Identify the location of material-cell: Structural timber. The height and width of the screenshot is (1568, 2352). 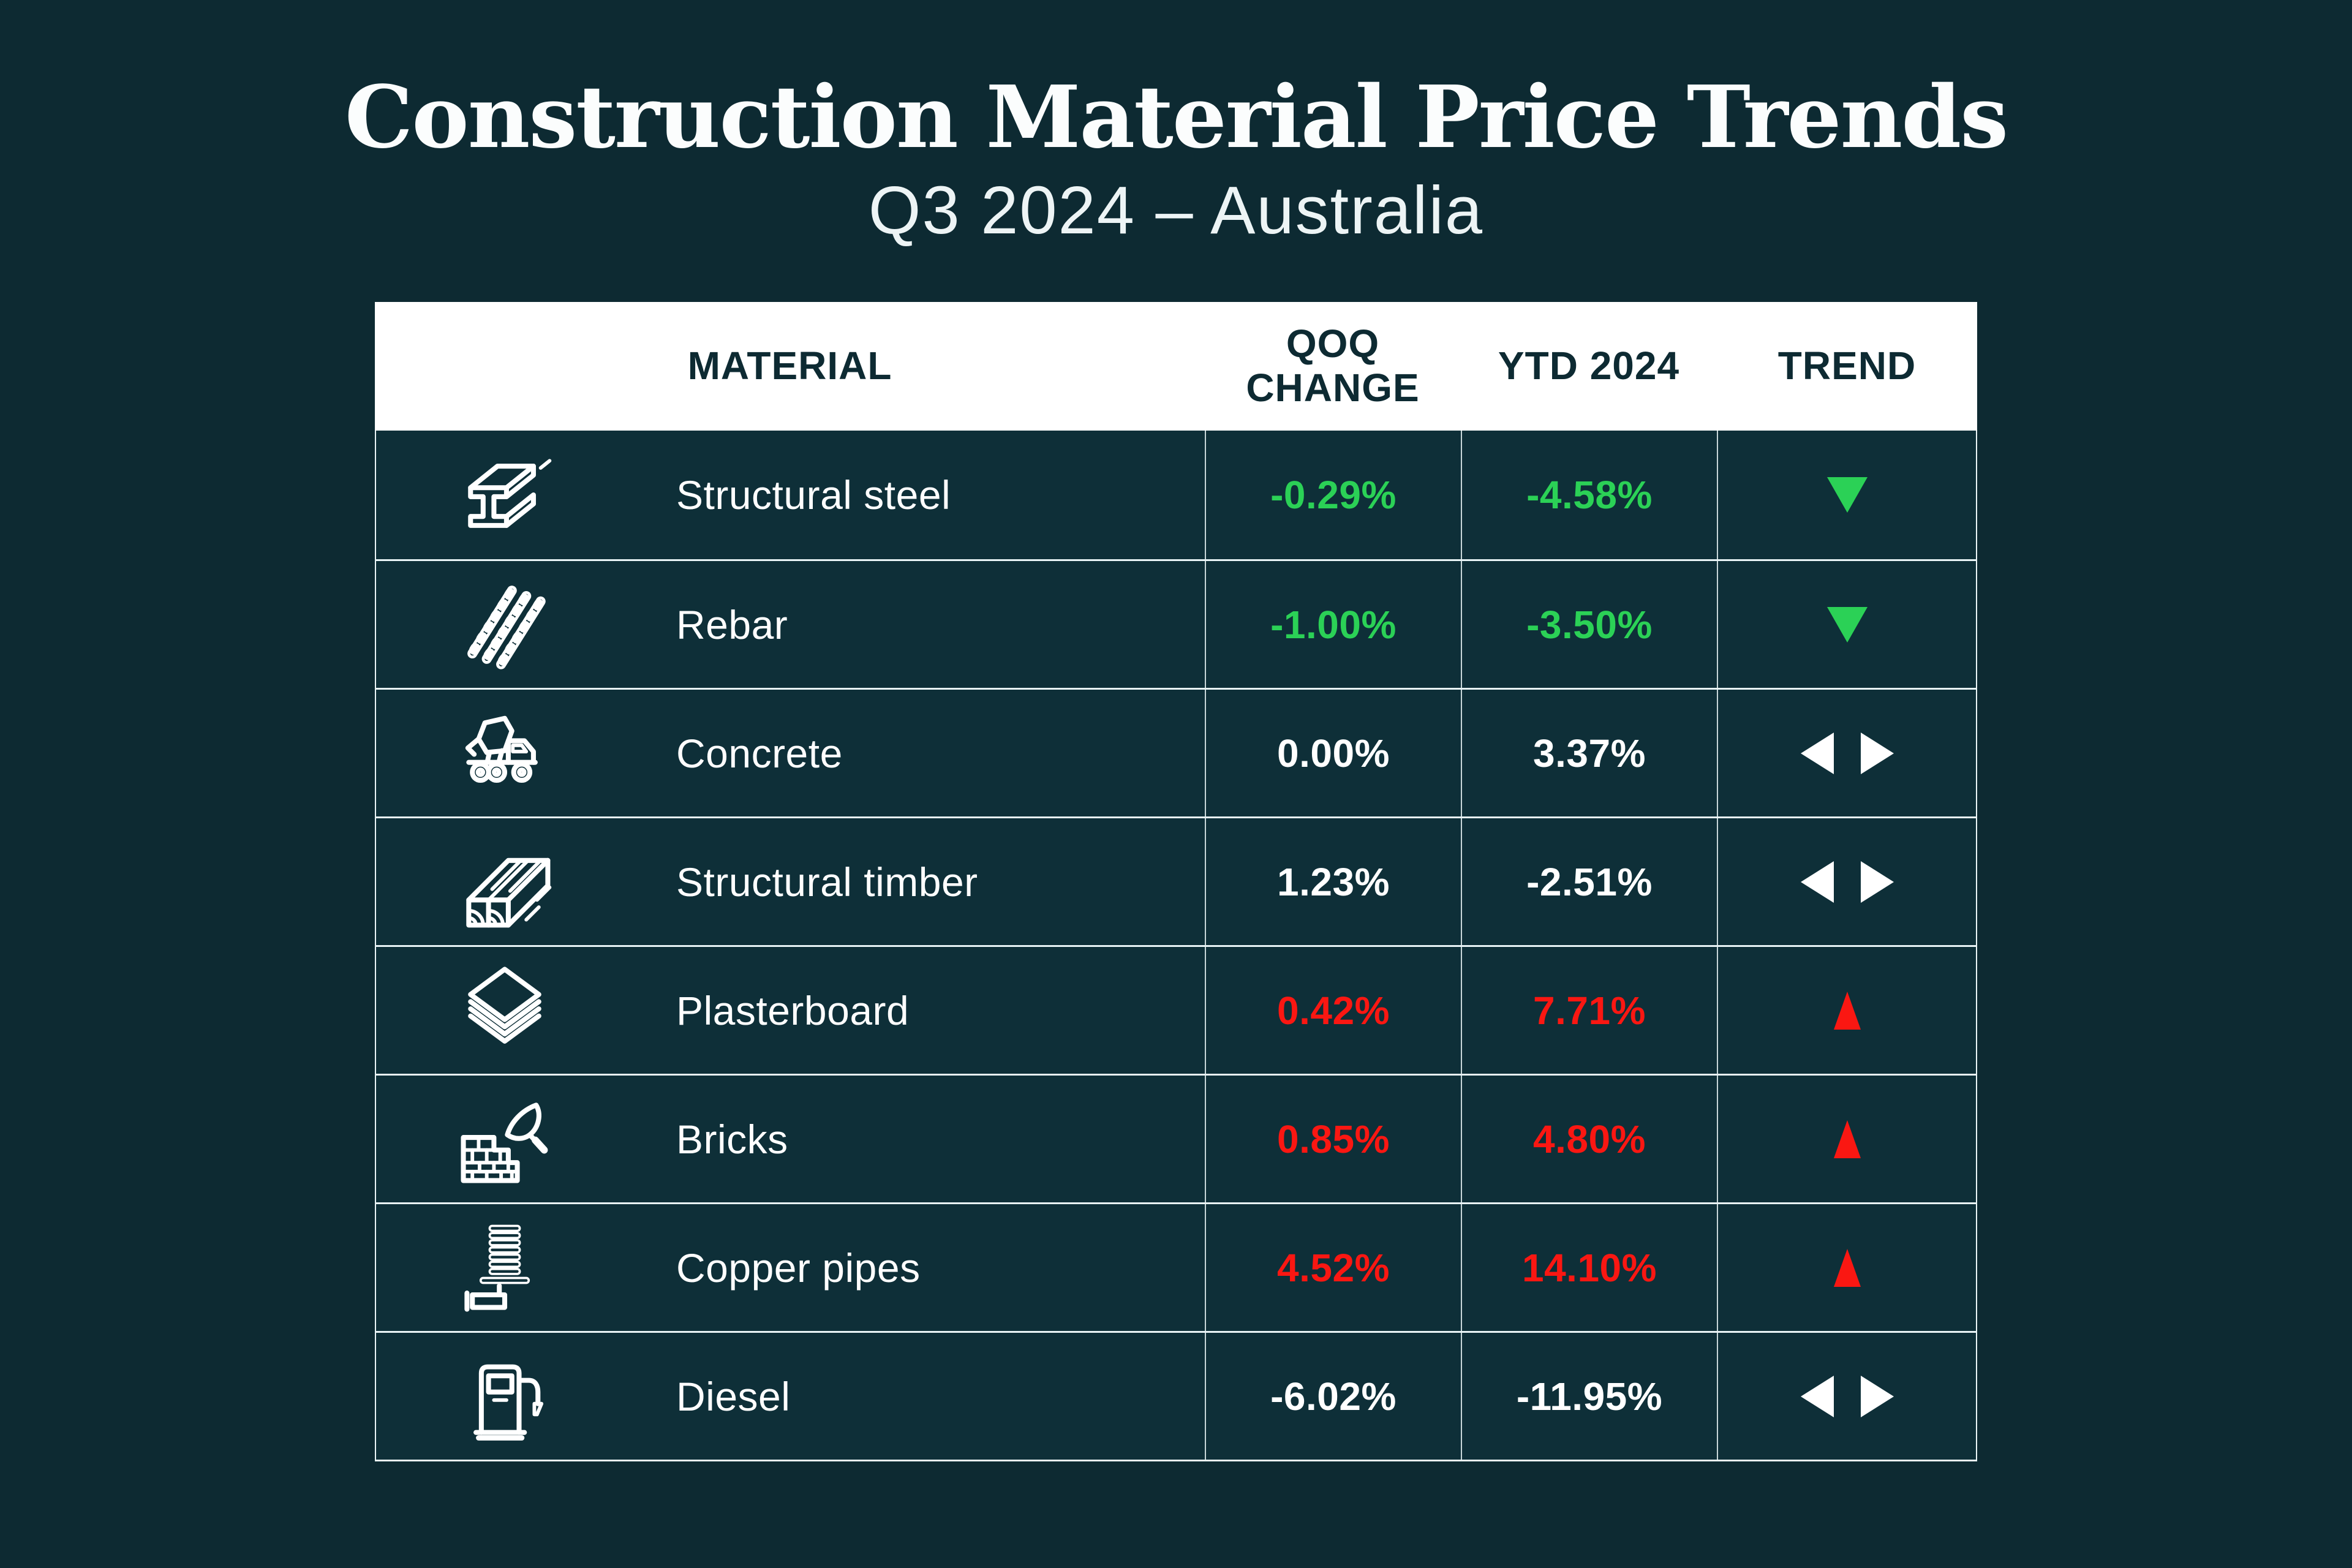
(791, 881).